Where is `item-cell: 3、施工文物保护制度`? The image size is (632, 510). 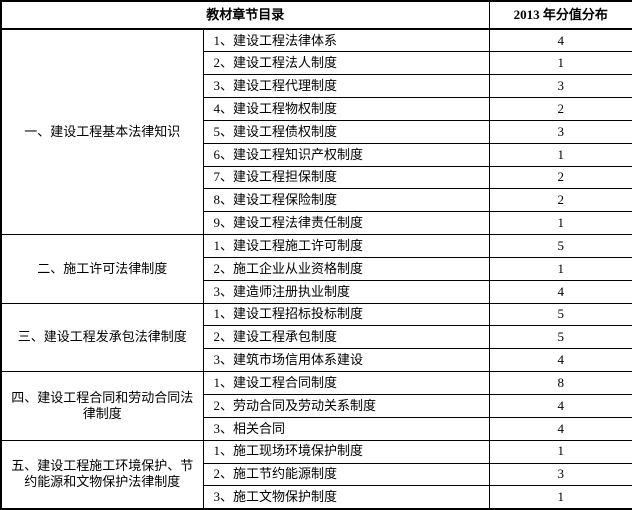
item-cell: 3、施工文物保护制度 is located at coordinates (346, 497).